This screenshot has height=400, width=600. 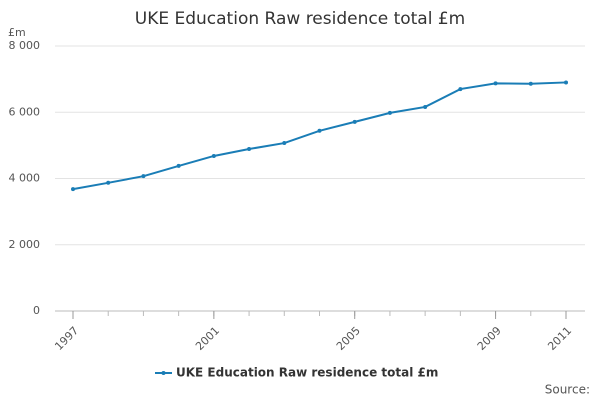 I want to click on y-unit: £m, so click(x=17, y=32).